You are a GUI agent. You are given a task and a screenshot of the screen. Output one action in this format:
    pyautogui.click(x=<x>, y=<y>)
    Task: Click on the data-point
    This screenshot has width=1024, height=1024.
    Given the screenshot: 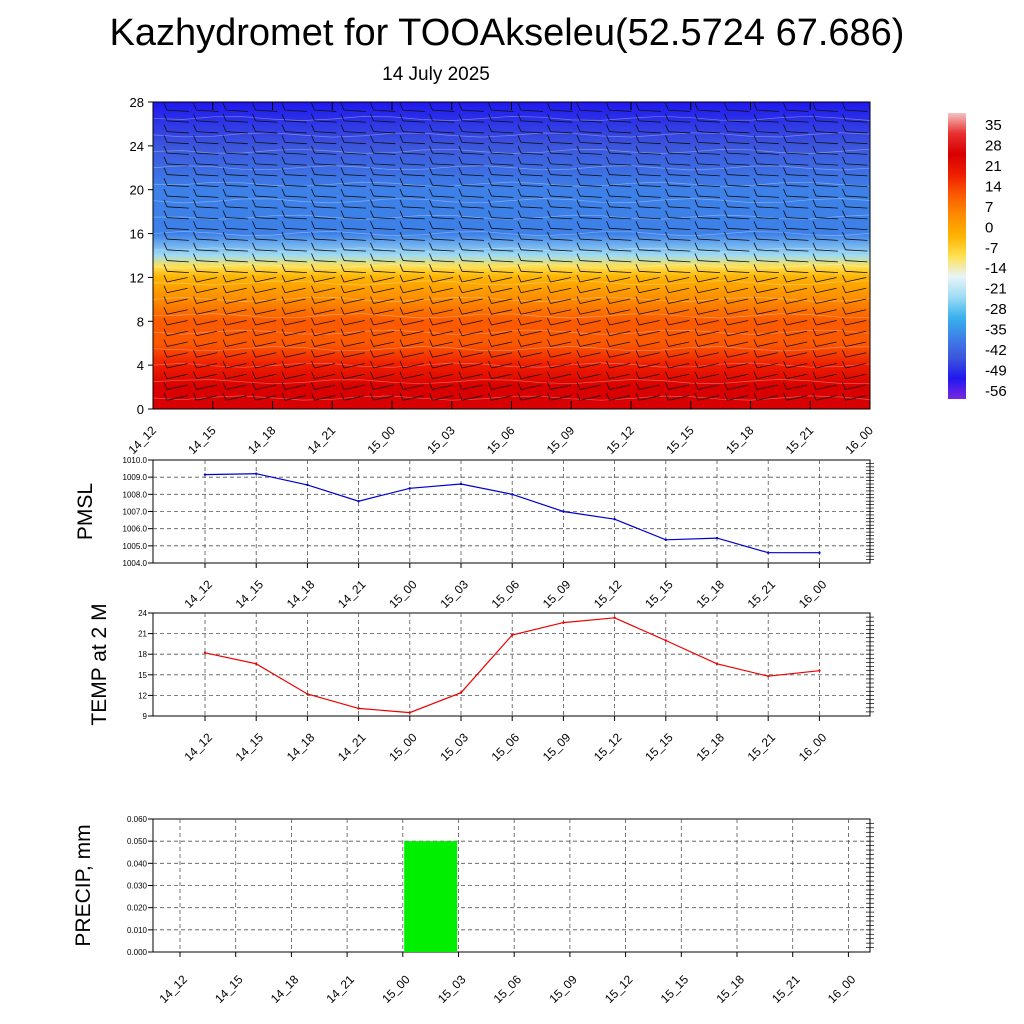 What is the action you would take?
    pyautogui.click(x=512, y=635)
    